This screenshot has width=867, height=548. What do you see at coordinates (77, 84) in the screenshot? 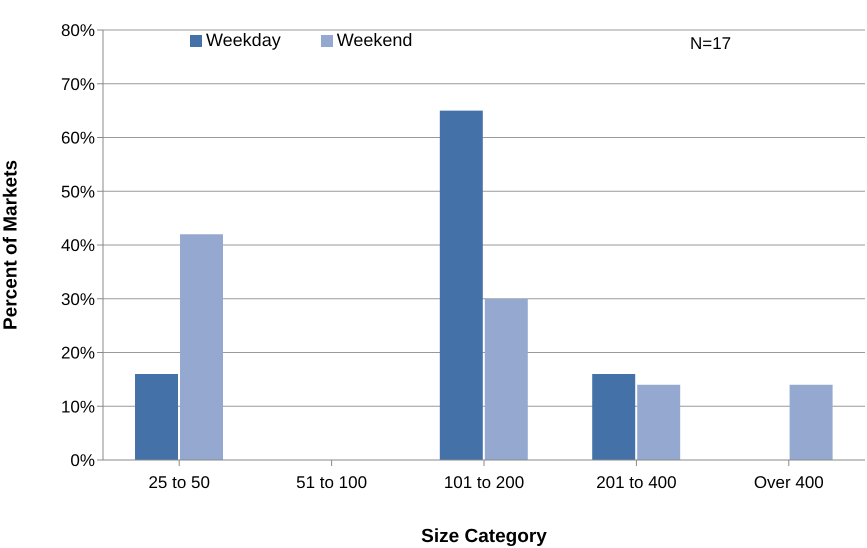
I see `y-tick-label: 70%` at bounding box center [77, 84].